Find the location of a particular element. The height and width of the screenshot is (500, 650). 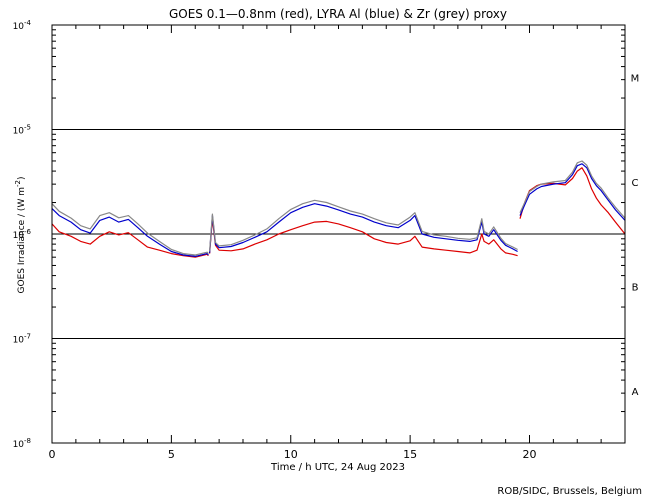

y-tick-label: 10⁻⁸ is located at coordinates (22, 443).